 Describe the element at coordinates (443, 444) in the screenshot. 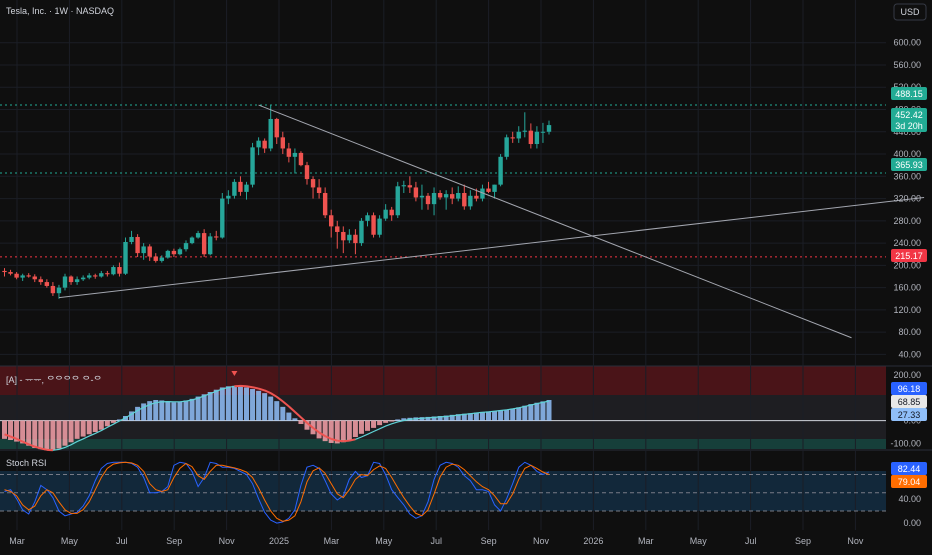

I see `osc-oversold-zone` at that location.